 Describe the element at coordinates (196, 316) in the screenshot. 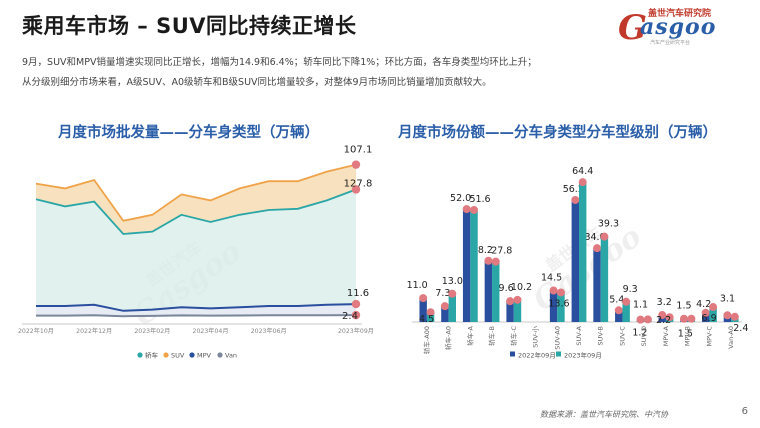

I see `van-line` at that location.